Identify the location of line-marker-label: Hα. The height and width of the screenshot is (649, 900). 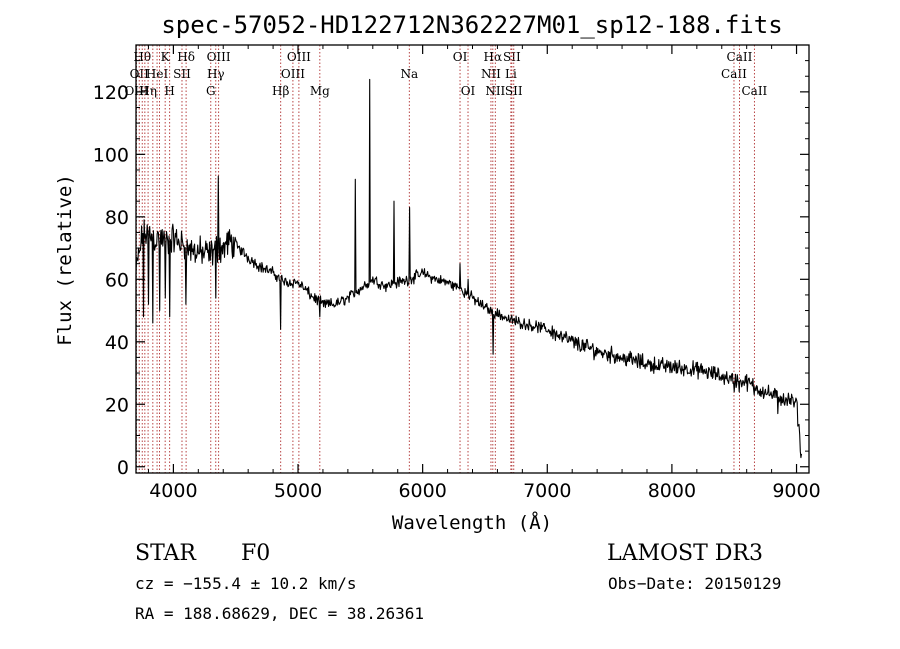
(493, 57).